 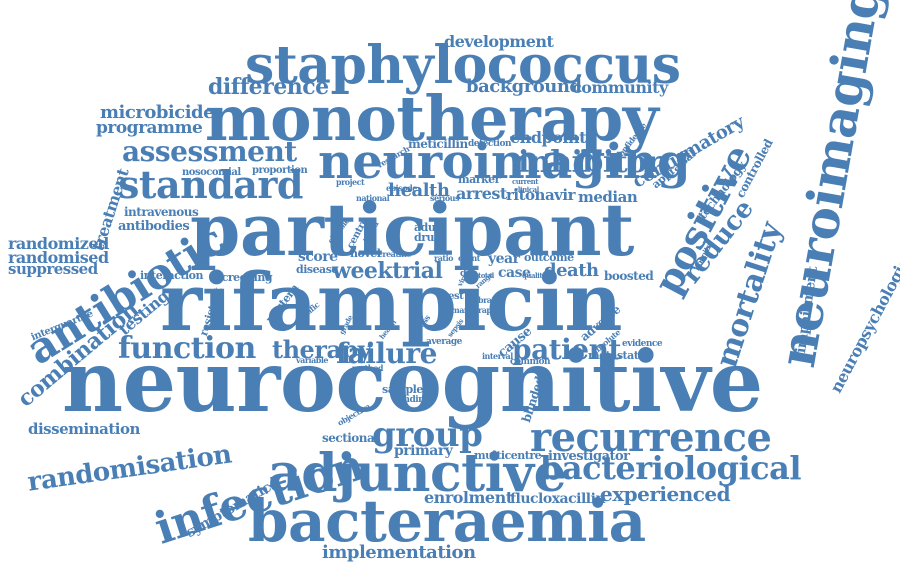 I want to click on word-disease: disease, so click(x=317, y=269).